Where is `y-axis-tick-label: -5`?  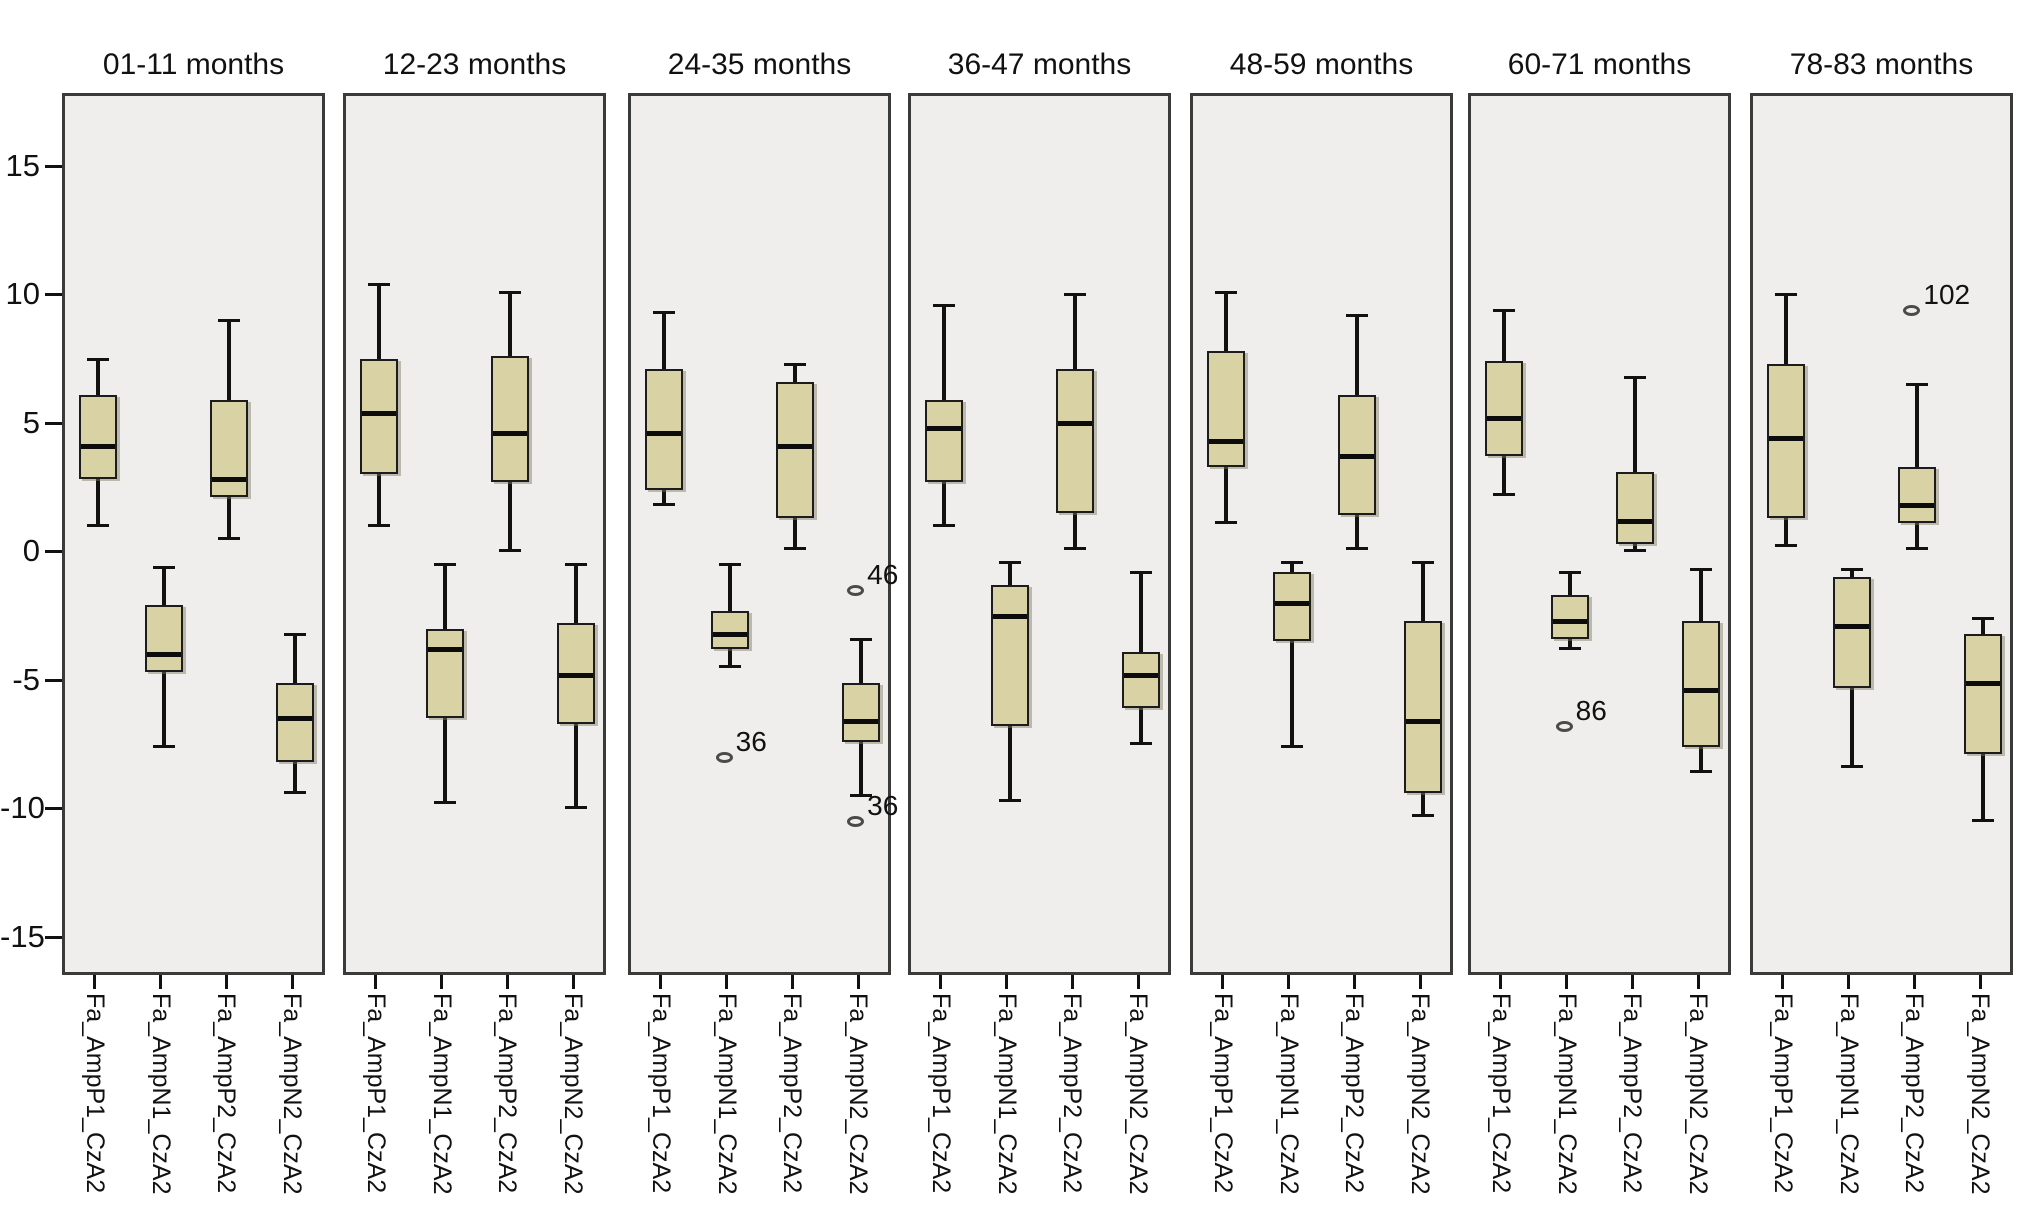 y-axis-tick-label: -5 is located at coordinates (26, 679).